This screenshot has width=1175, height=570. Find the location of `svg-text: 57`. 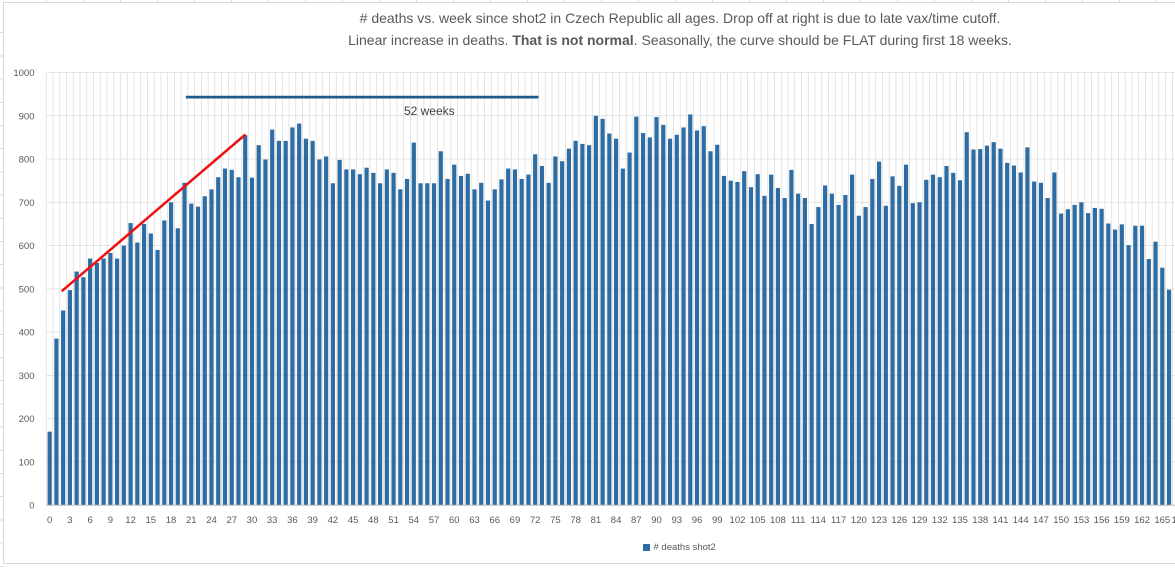

svg-text: 57 is located at coordinates (434, 520).